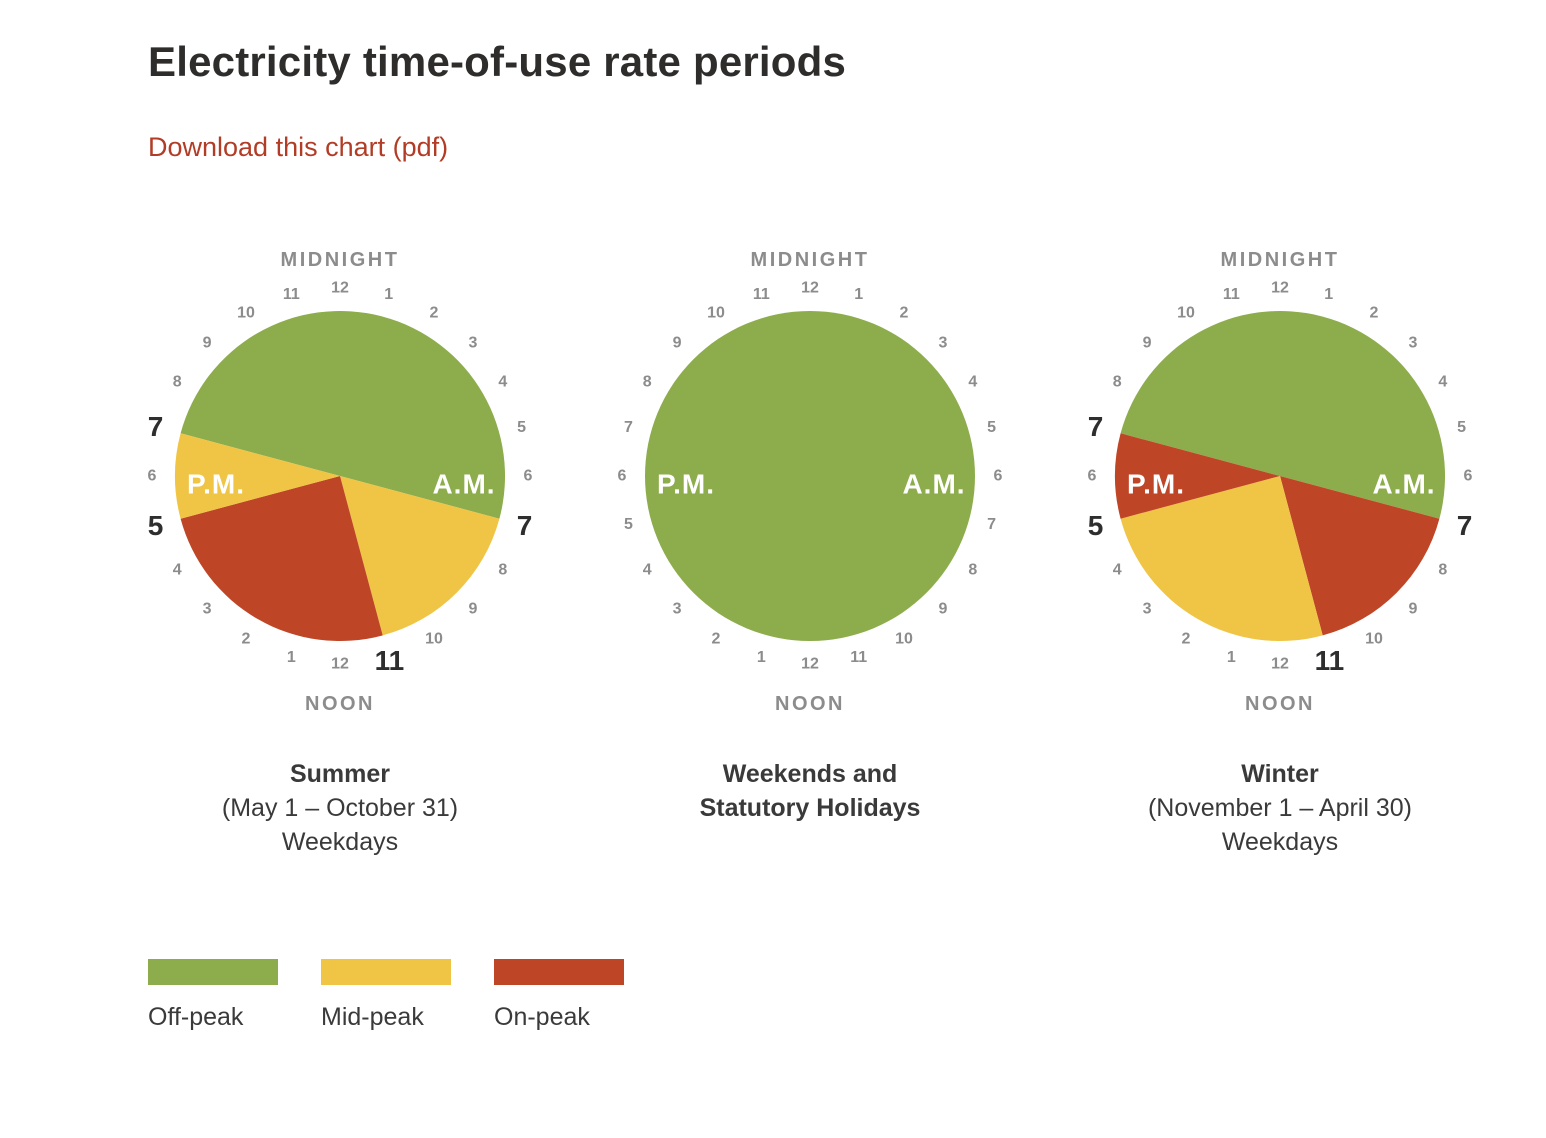 Image resolution: width=1546 pixels, height=1138 pixels. Describe the element at coordinates (1280, 808) in the screenshot. I see `clock-caption: Winter (November 1 – April 30) Weekdays` at that location.